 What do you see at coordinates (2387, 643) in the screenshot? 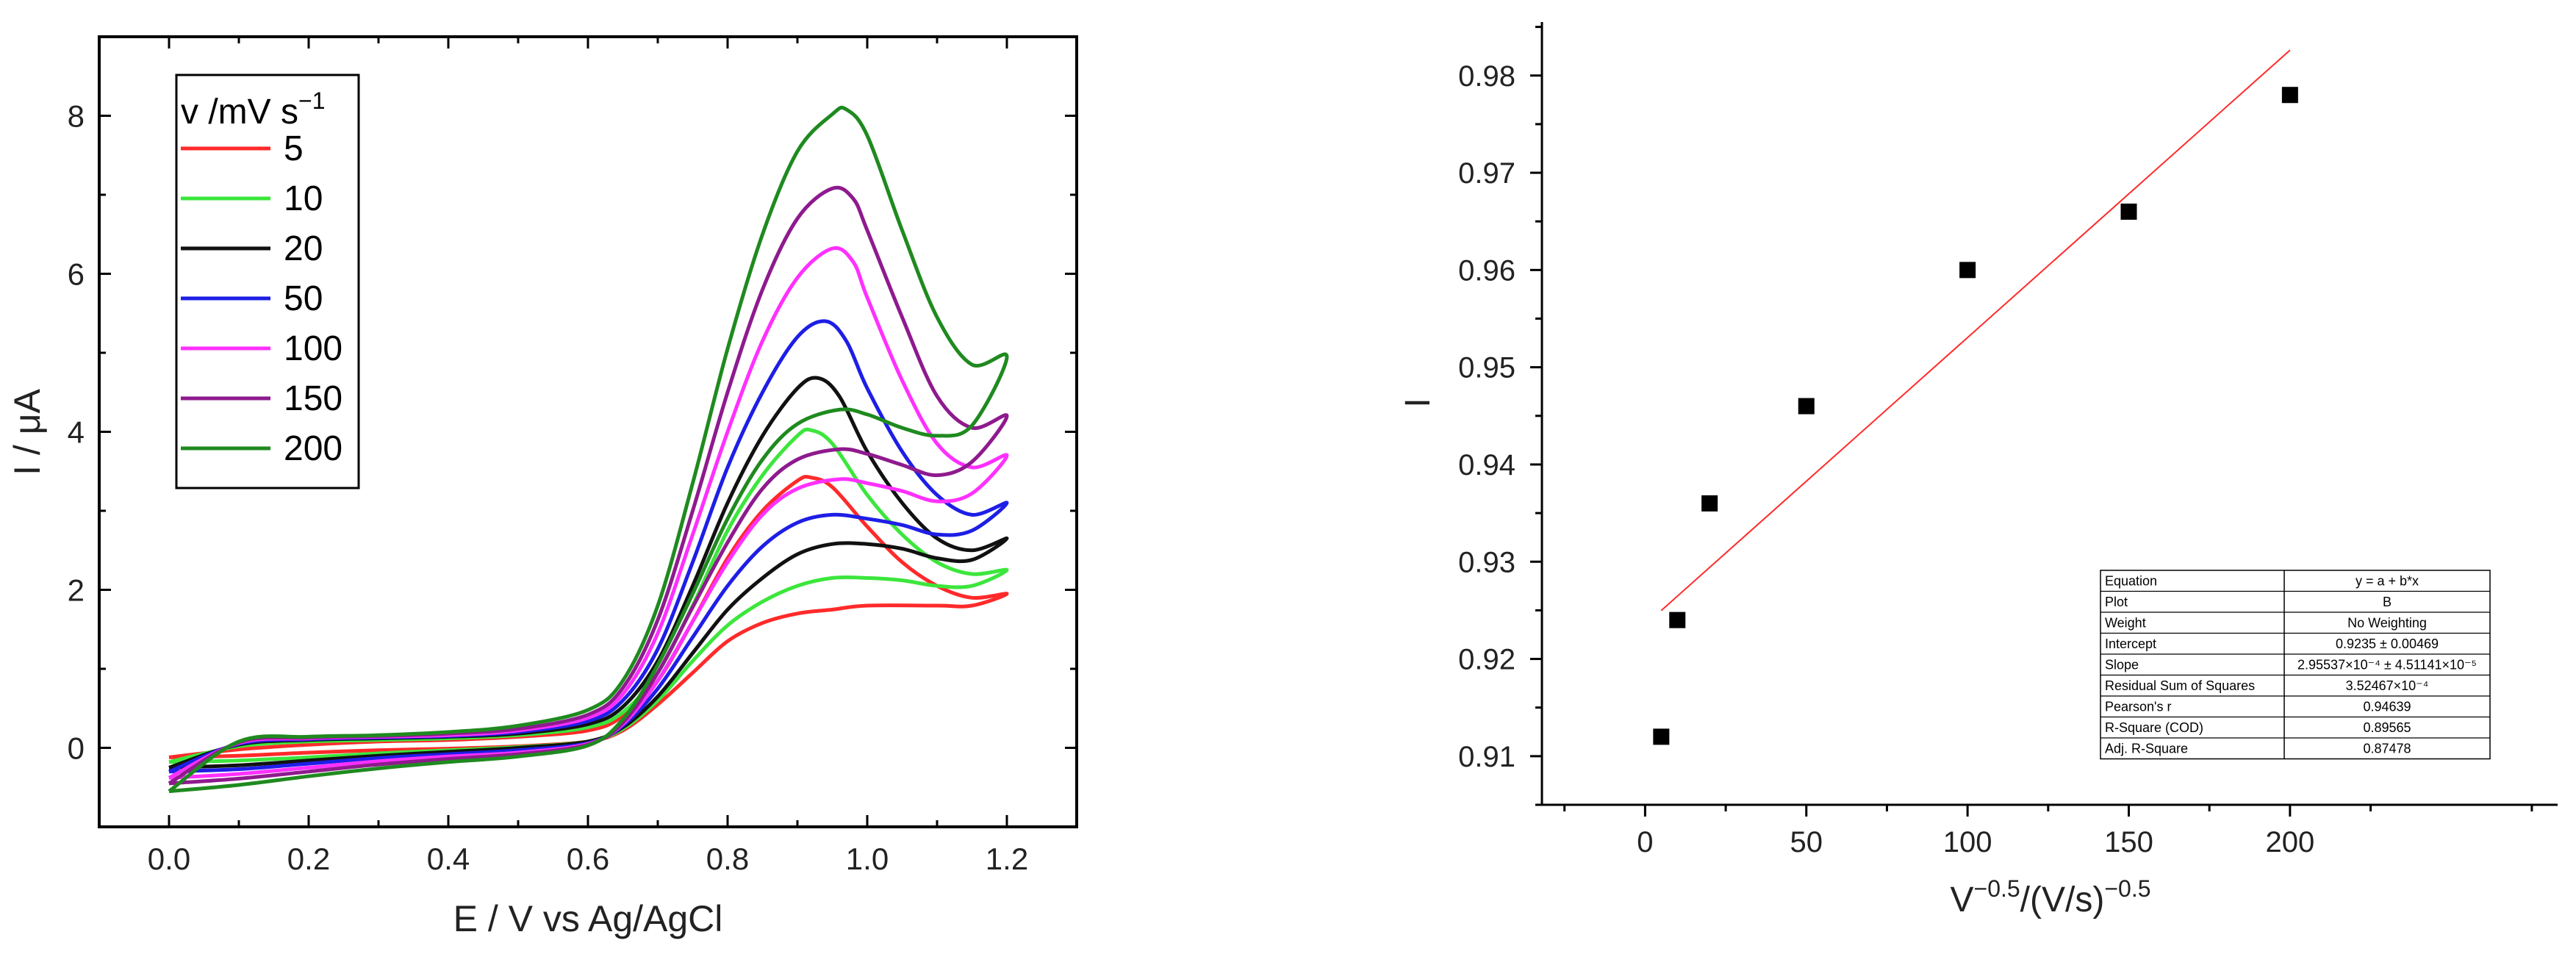
I see `fit-table-value: 0.9235 ± 0.00469` at bounding box center [2387, 643].